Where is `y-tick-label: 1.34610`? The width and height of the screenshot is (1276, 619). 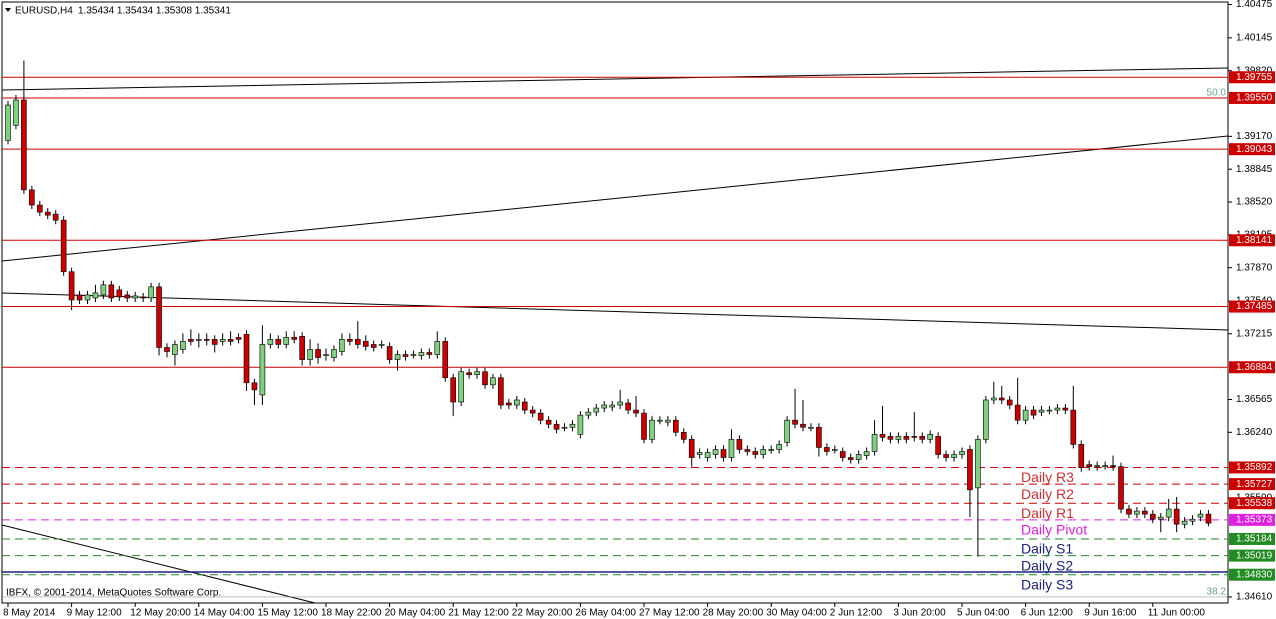
y-tick-label: 1.34610 is located at coordinates (1254, 597).